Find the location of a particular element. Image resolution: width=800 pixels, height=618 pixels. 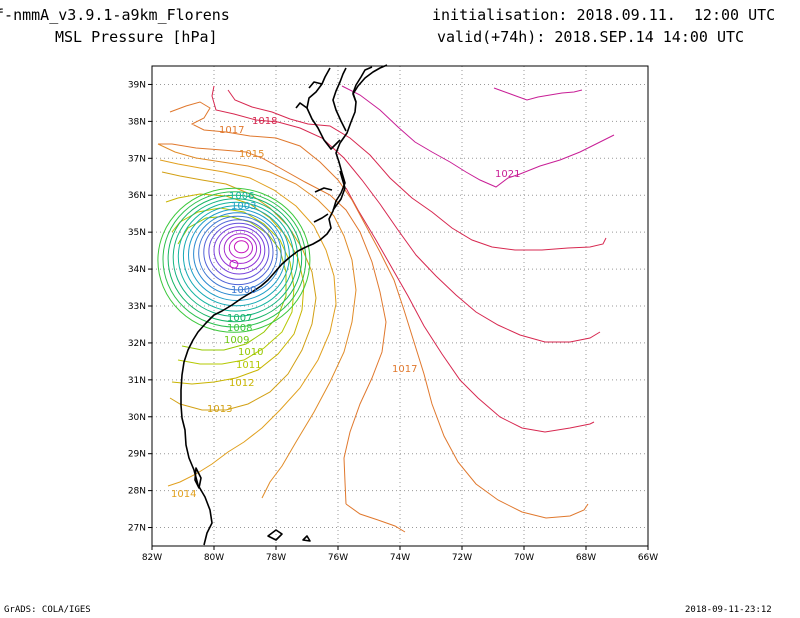

y-tick-label: 38N is located at coordinates (137, 122).